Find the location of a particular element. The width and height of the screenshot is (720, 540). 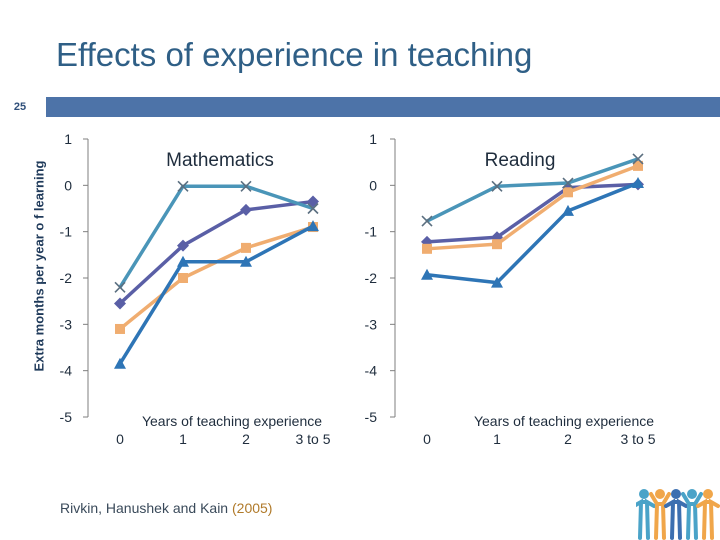

chart-title: Mathematics is located at coordinates (220, 160).